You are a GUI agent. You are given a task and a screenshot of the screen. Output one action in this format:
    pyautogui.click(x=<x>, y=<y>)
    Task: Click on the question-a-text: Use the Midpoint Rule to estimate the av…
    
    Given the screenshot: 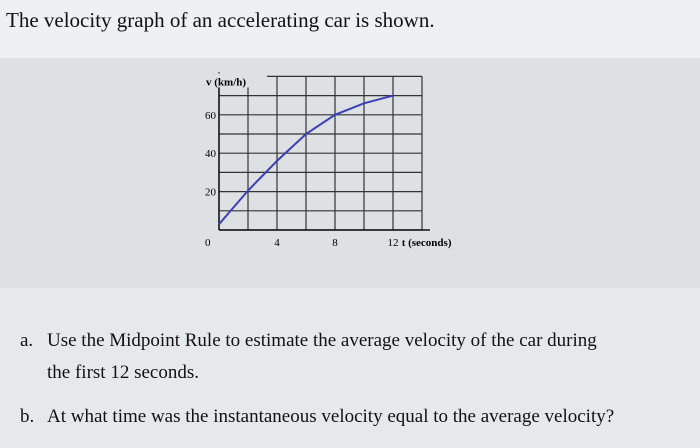 What is the action you would take?
    pyautogui.click(x=322, y=340)
    